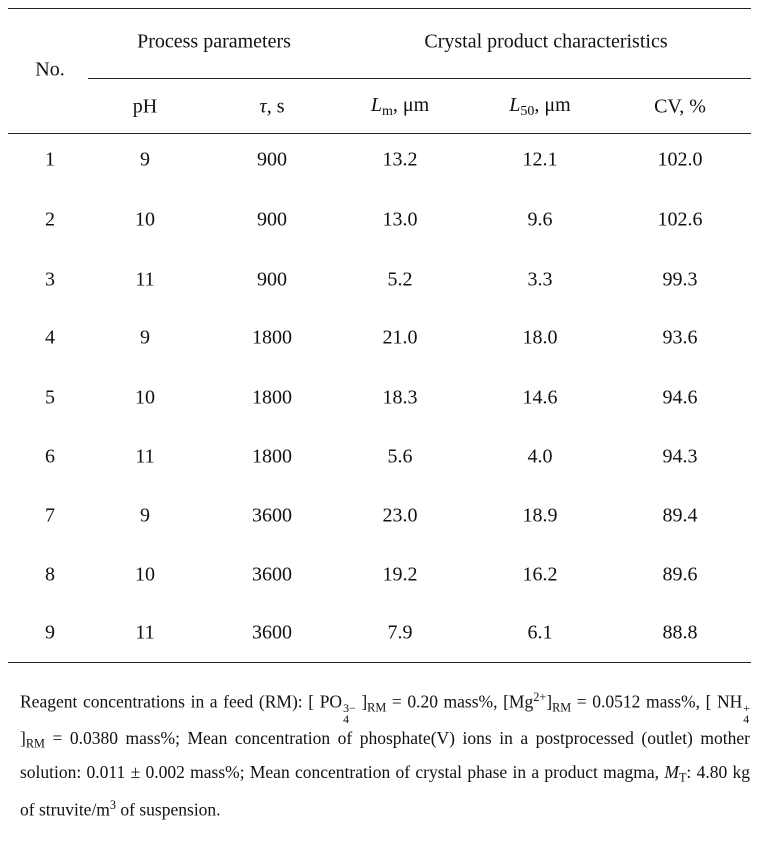 The image size is (767, 847). I want to click on header-no: No., so click(50, 69).